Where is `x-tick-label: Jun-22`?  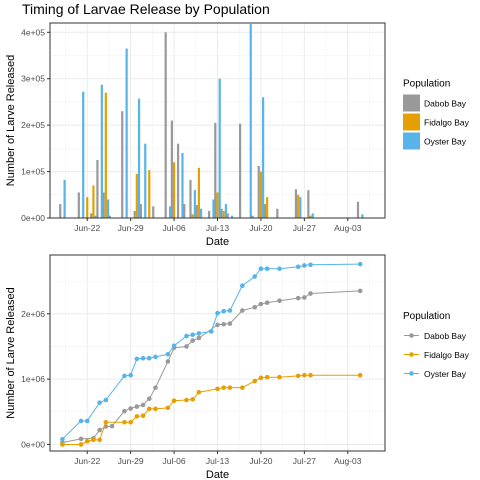 x-tick-label: Jun-22 is located at coordinates (87, 228).